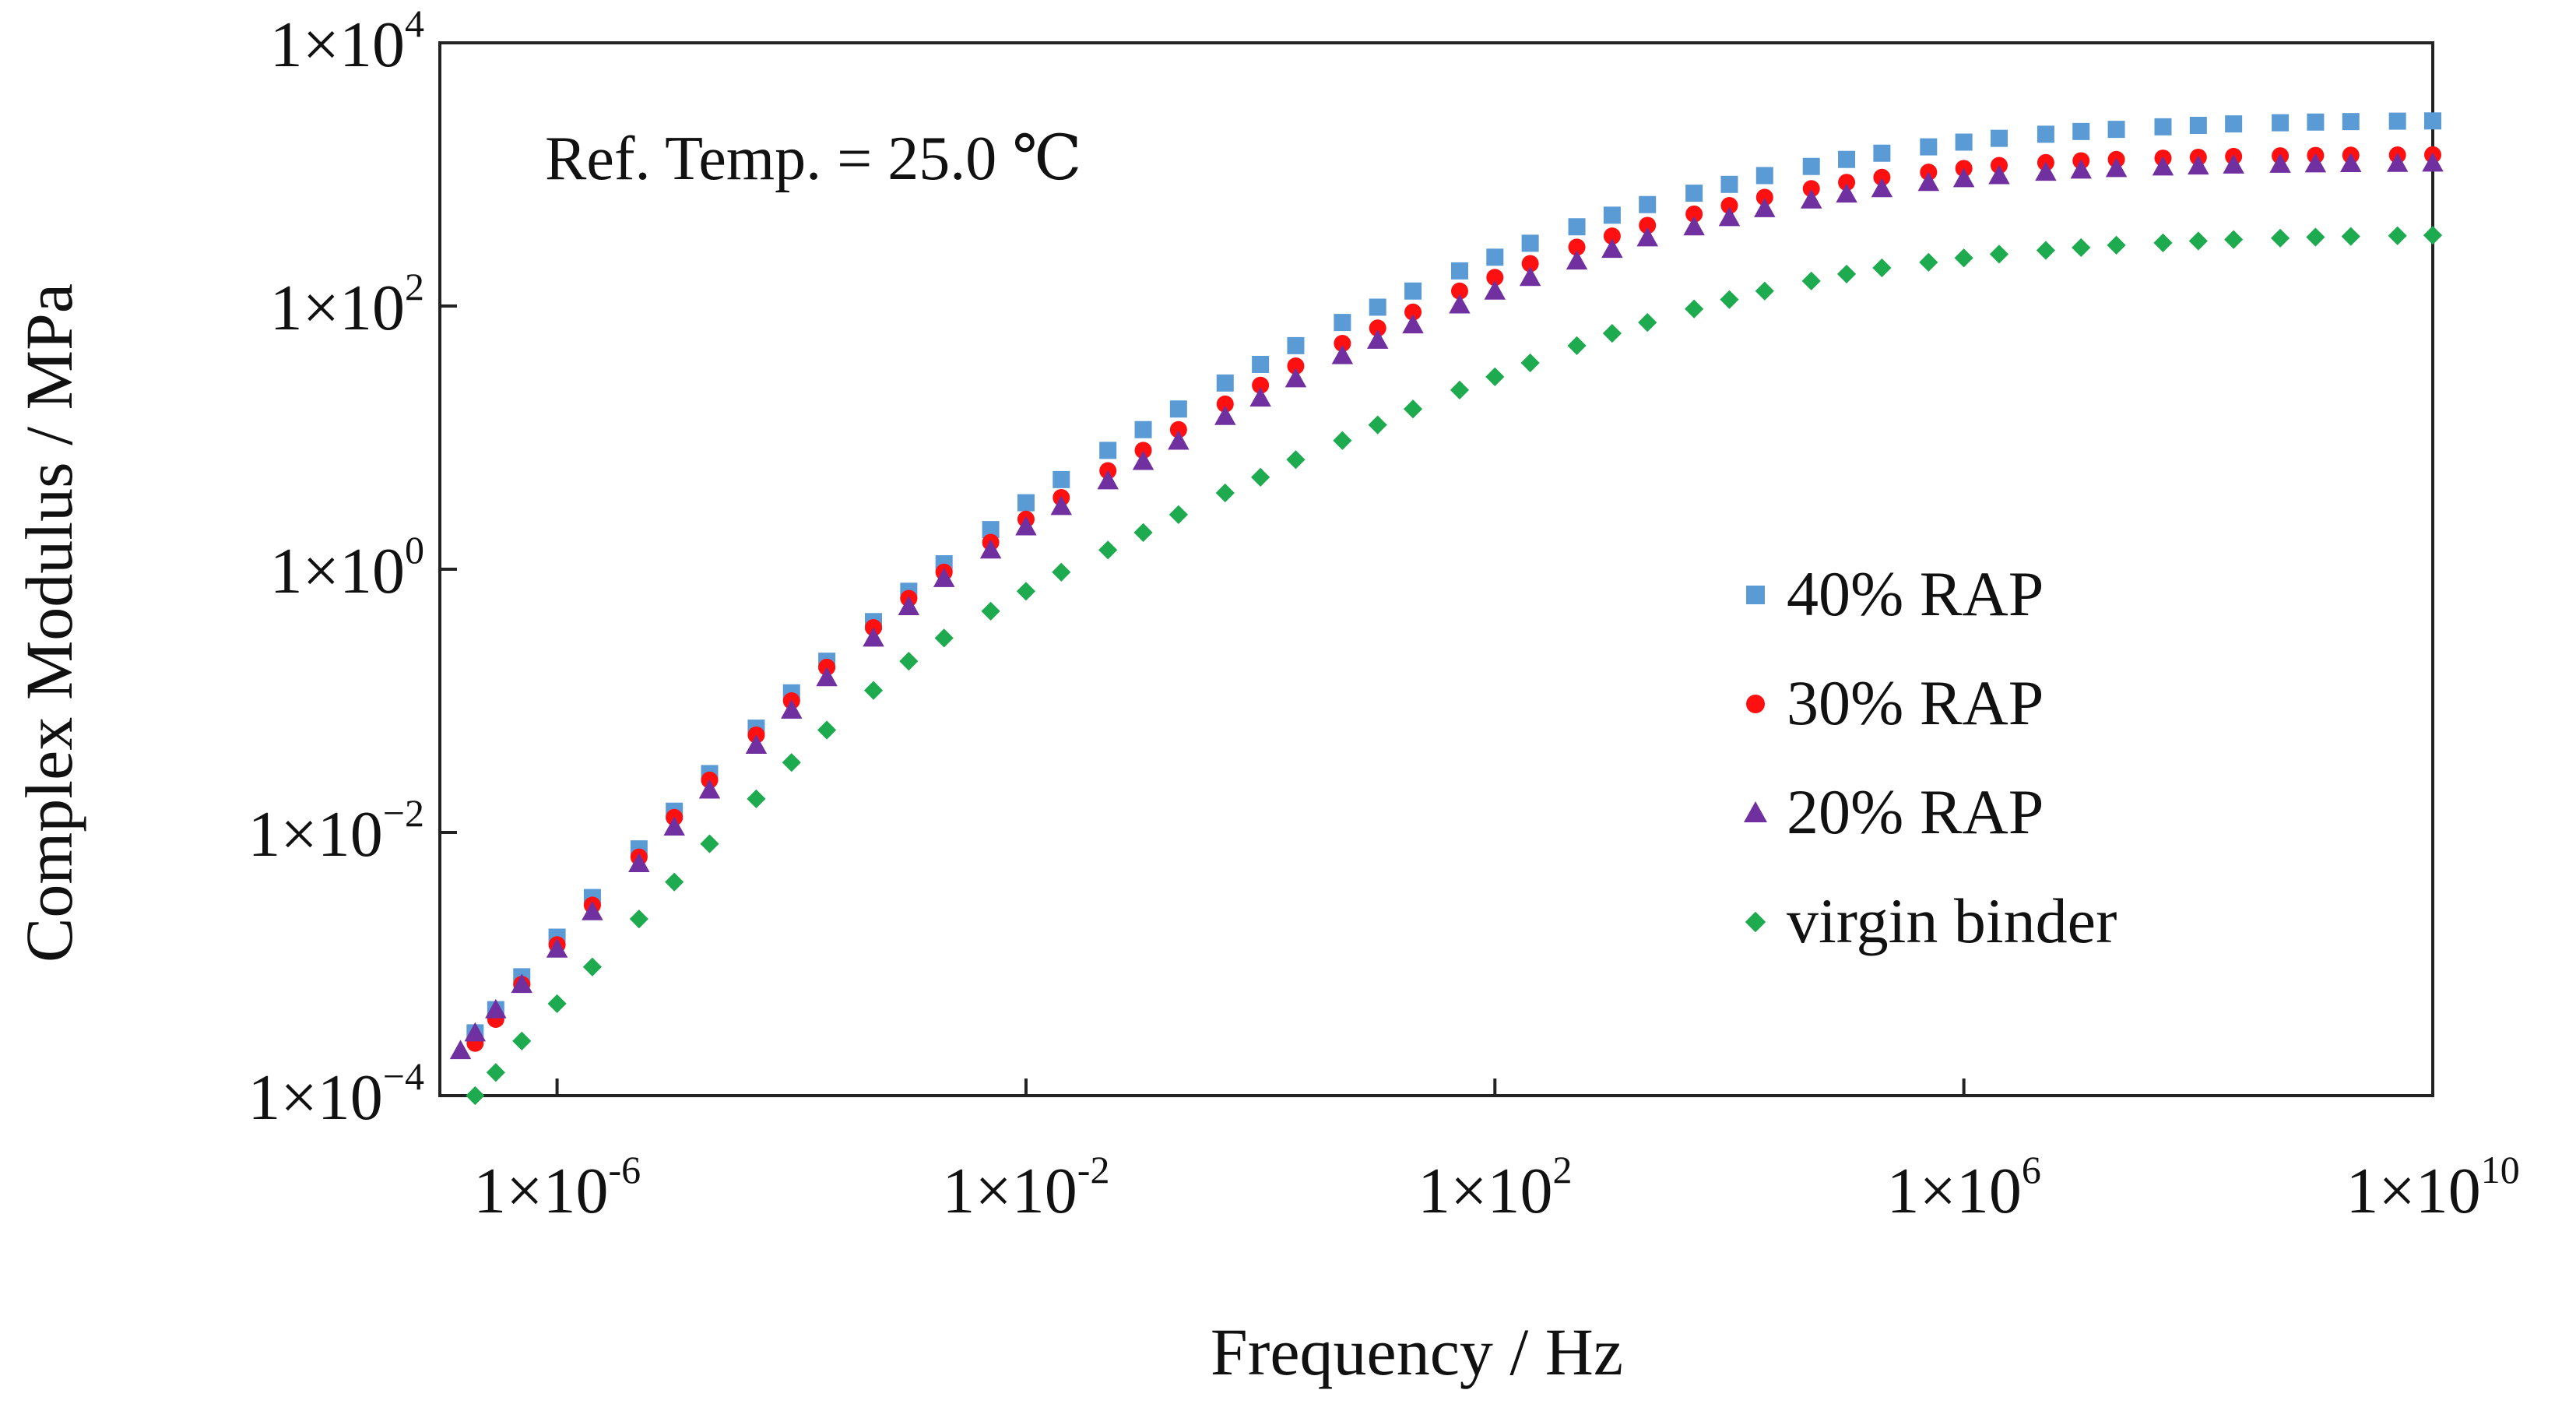 The width and height of the screenshot is (2576, 1404). What do you see at coordinates (1915, 702) in the screenshot?
I see `legend-label: 30% RAP` at bounding box center [1915, 702].